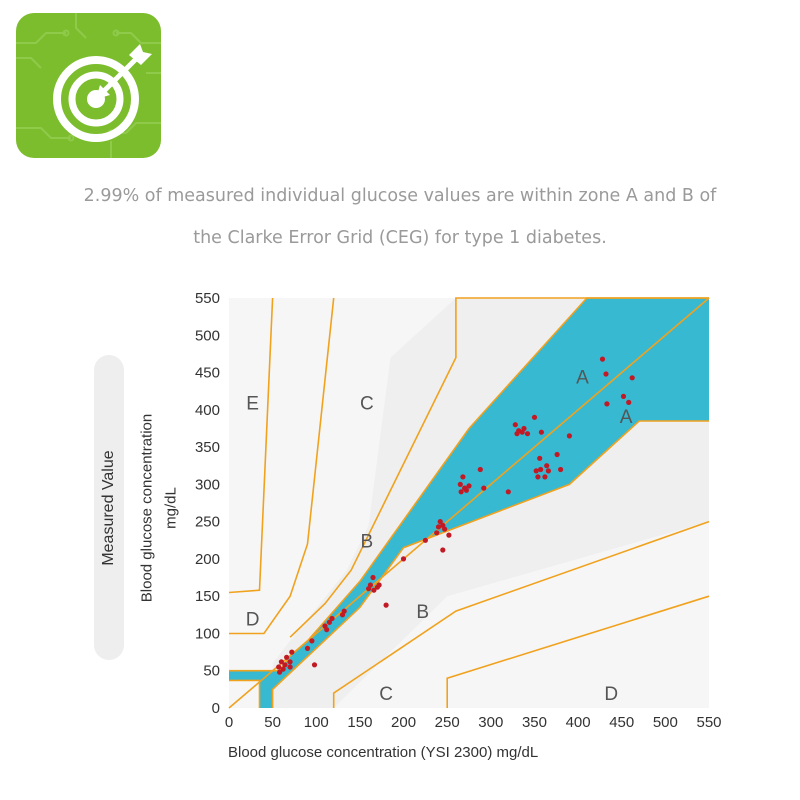 The image size is (800, 800). Describe the element at coordinates (207, 596) in the screenshot. I see `y-tick-label: 150` at that location.